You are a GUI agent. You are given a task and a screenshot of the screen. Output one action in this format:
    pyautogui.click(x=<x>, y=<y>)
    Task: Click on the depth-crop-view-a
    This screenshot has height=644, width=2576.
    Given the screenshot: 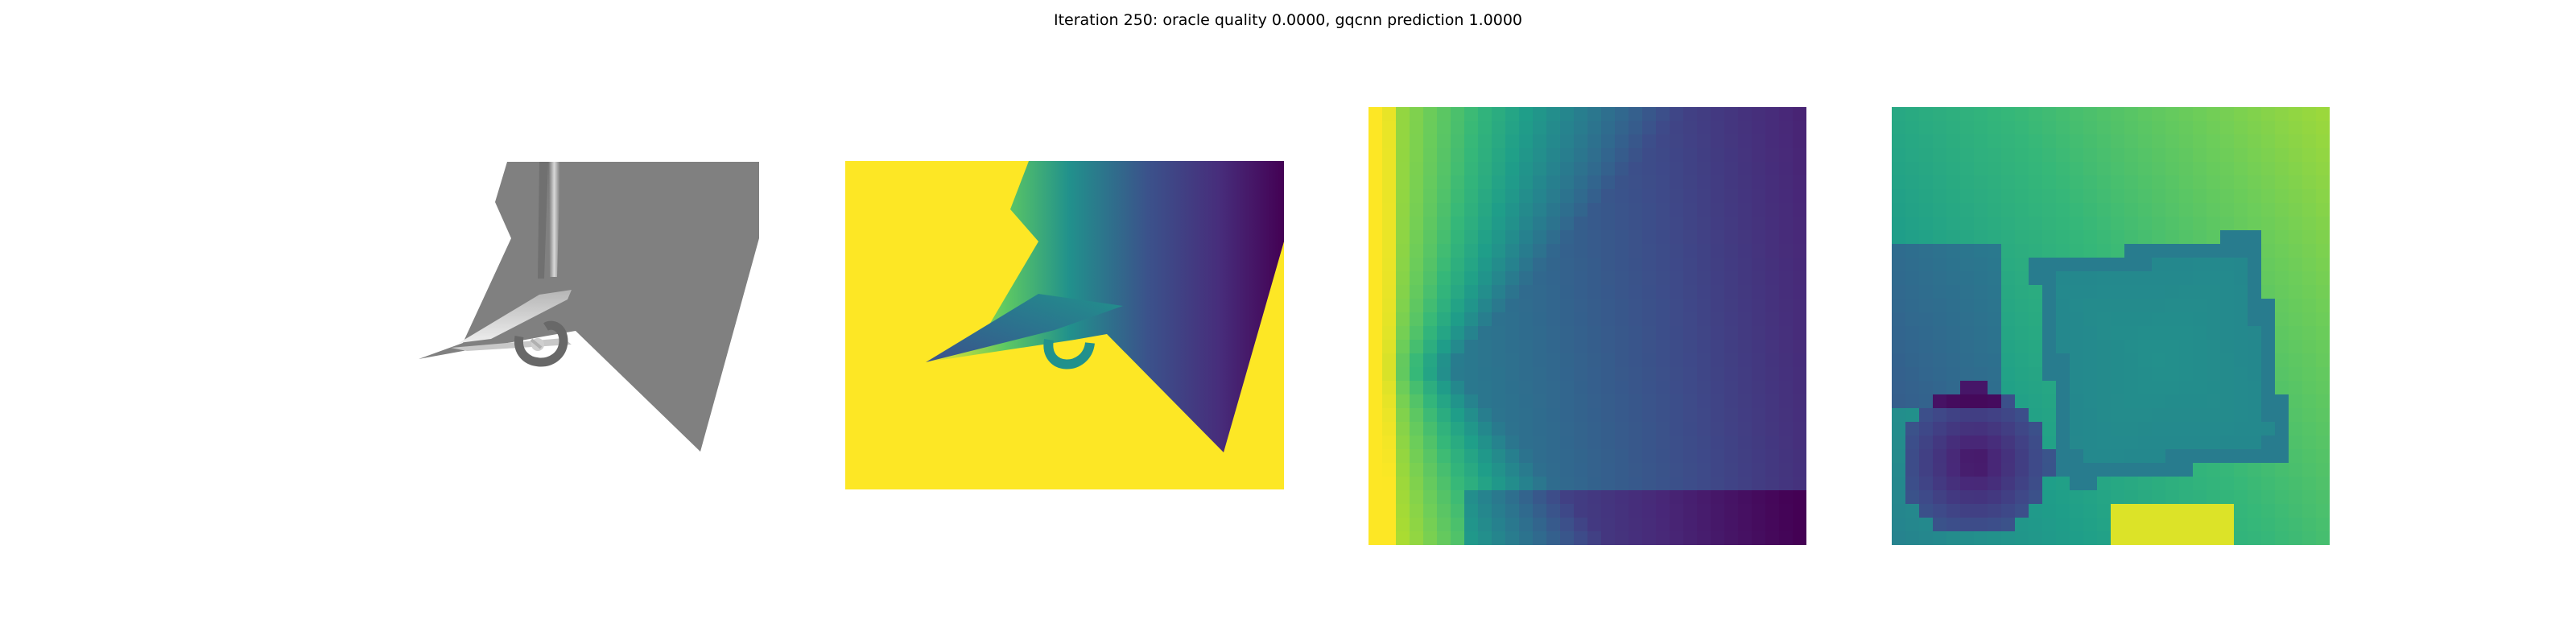 What is the action you would take?
    pyautogui.click(x=1587, y=326)
    